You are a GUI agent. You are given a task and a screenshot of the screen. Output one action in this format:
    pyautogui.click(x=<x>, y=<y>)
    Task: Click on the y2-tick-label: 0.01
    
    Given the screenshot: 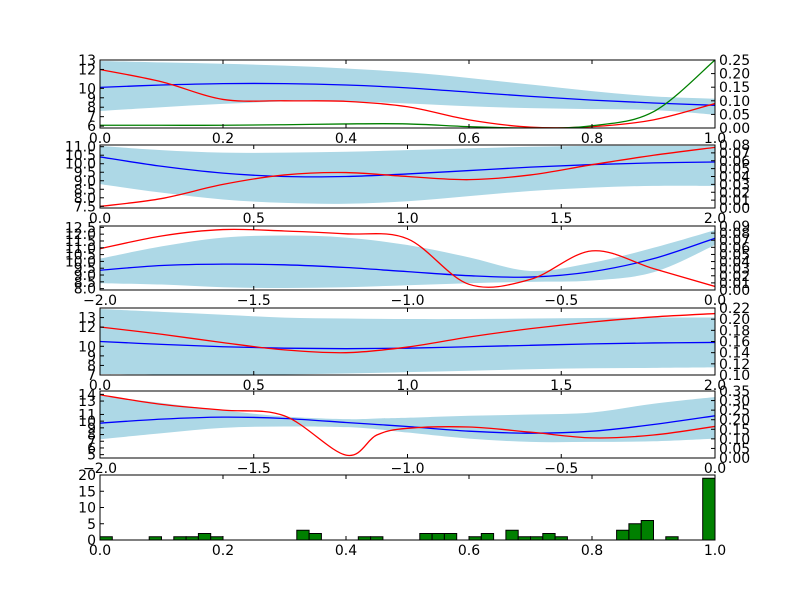 What is the action you would take?
    pyautogui.click(x=734, y=201)
    